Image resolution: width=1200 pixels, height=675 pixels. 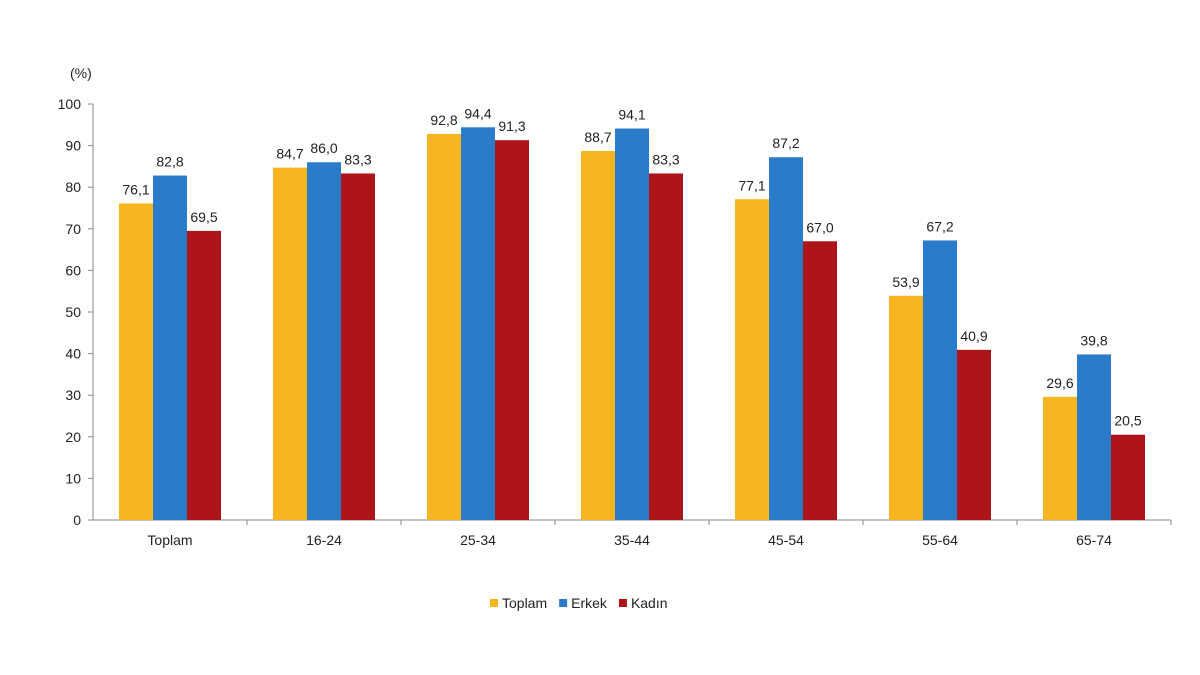 What do you see at coordinates (819, 227) in the screenshot?
I see `data-label: 67,0` at bounding box center [819, 227].